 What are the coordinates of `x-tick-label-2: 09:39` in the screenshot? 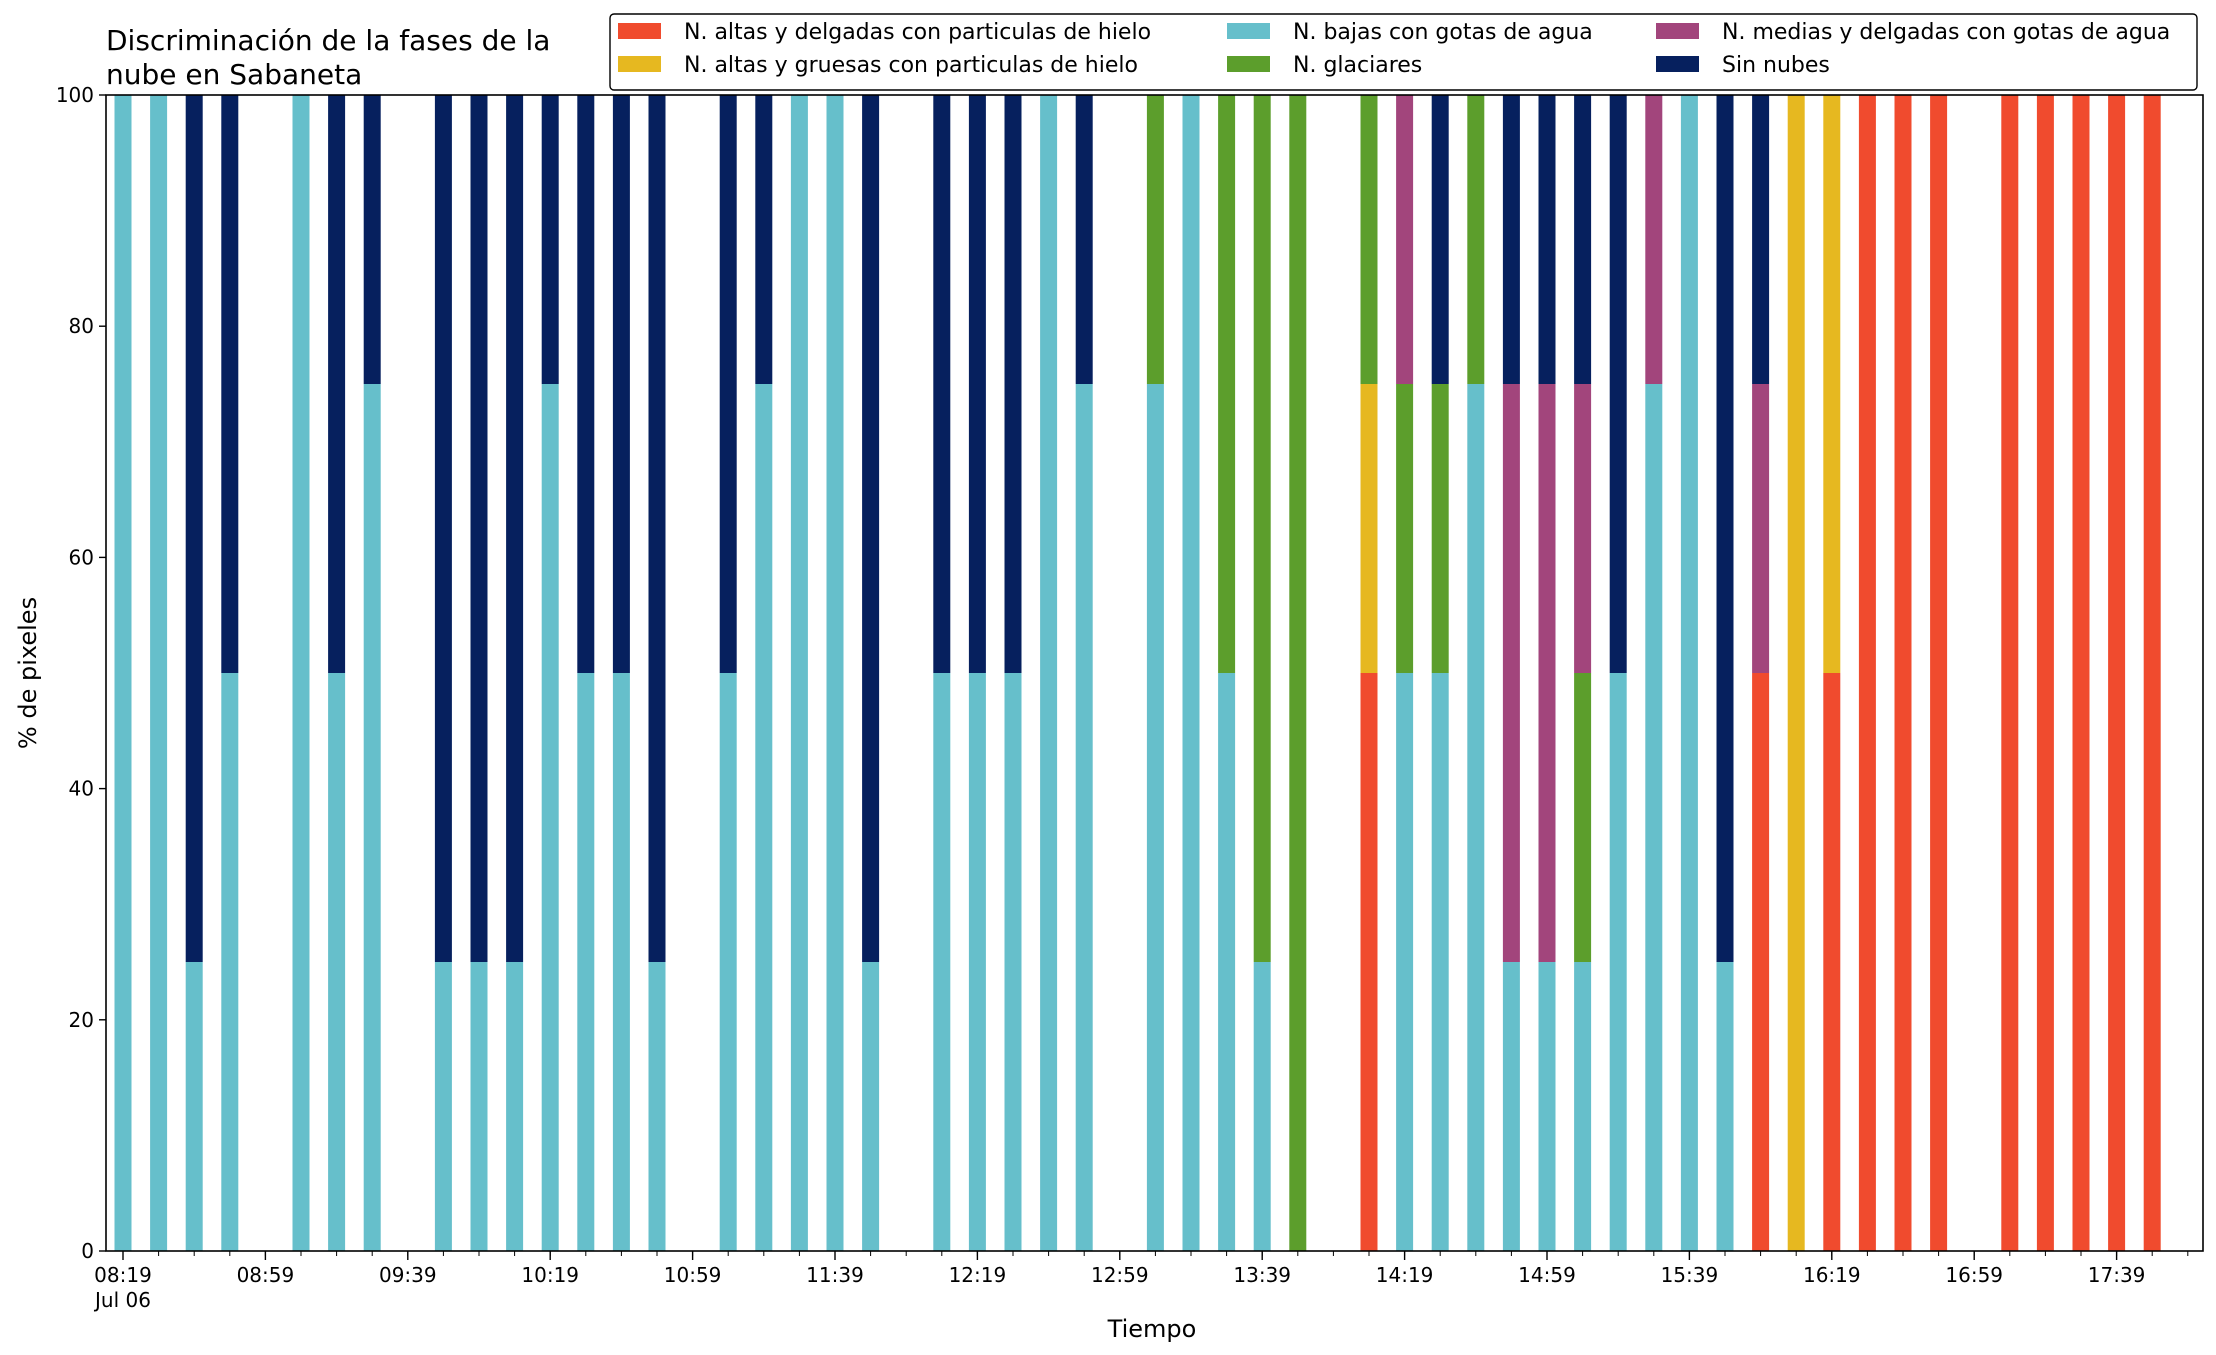 It's located at (408, 1275).